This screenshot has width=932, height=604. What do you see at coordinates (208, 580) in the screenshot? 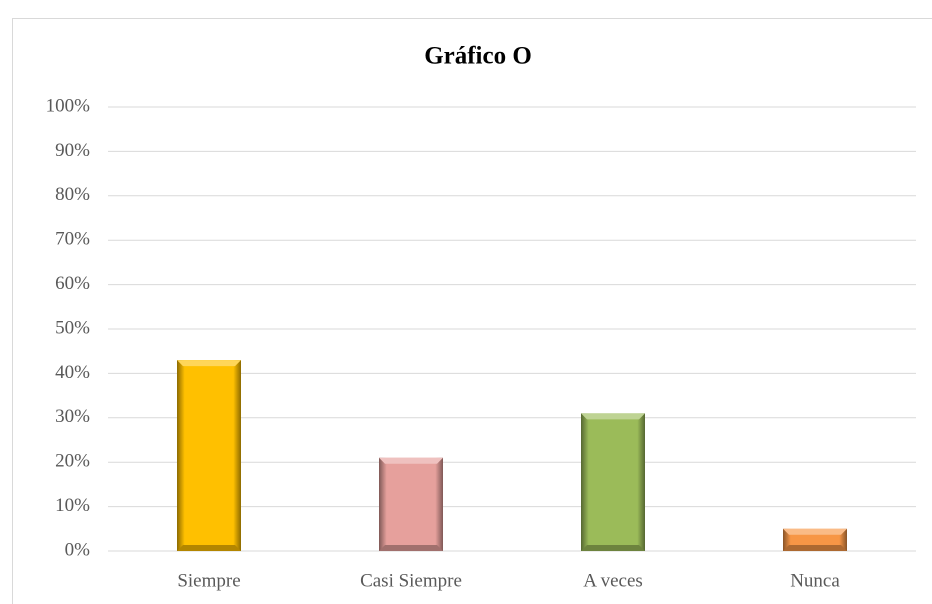
I see `x-tick-label: Siempre` at bounding box center [208, 580].